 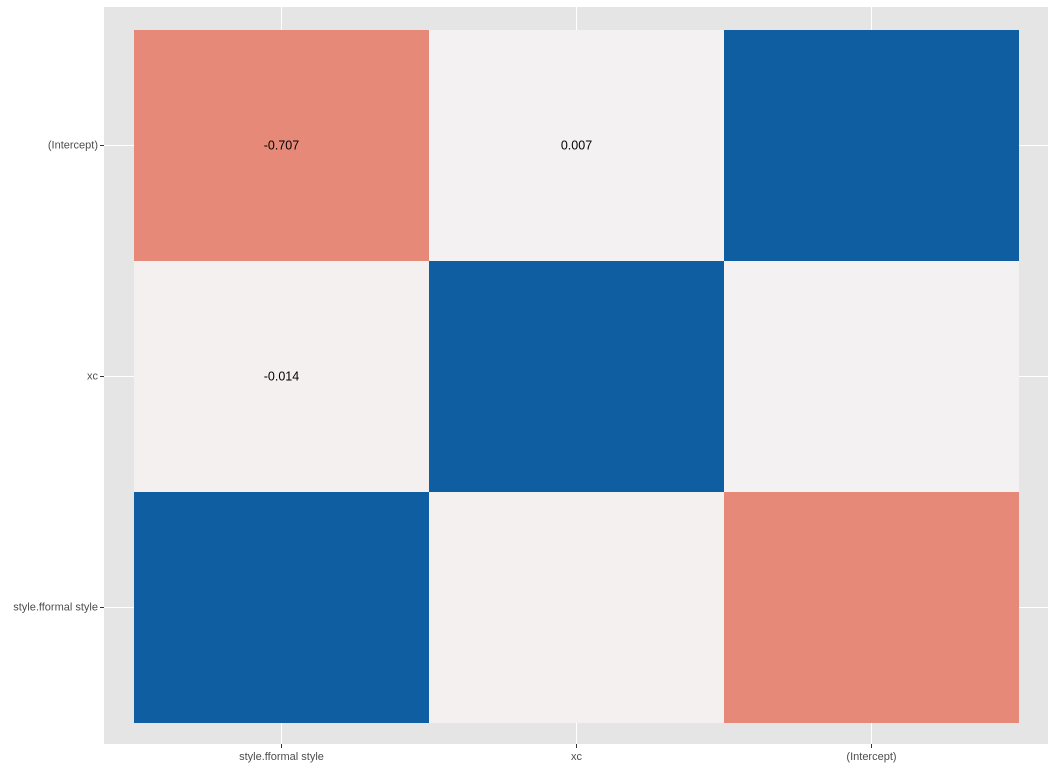 What do you see at coordinates (73, 146) in the screenshot?
I see `y-tick-label: (Intercept)` at bounding box center [73, 146].